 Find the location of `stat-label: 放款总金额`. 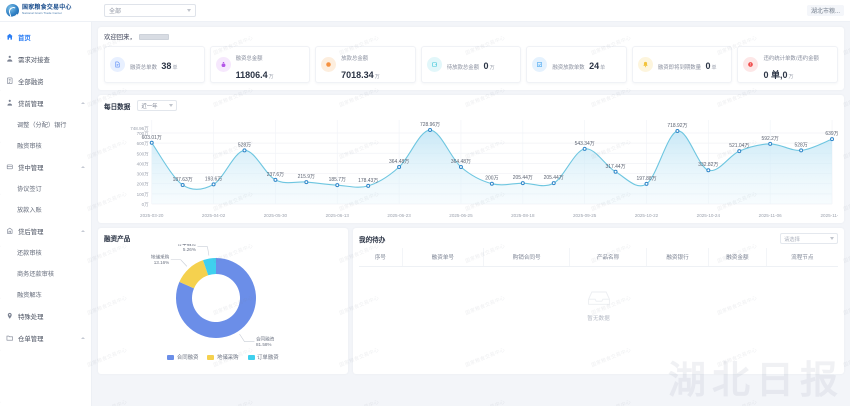

stat-label: 放款总金额 is located at coordinates (355, 58).